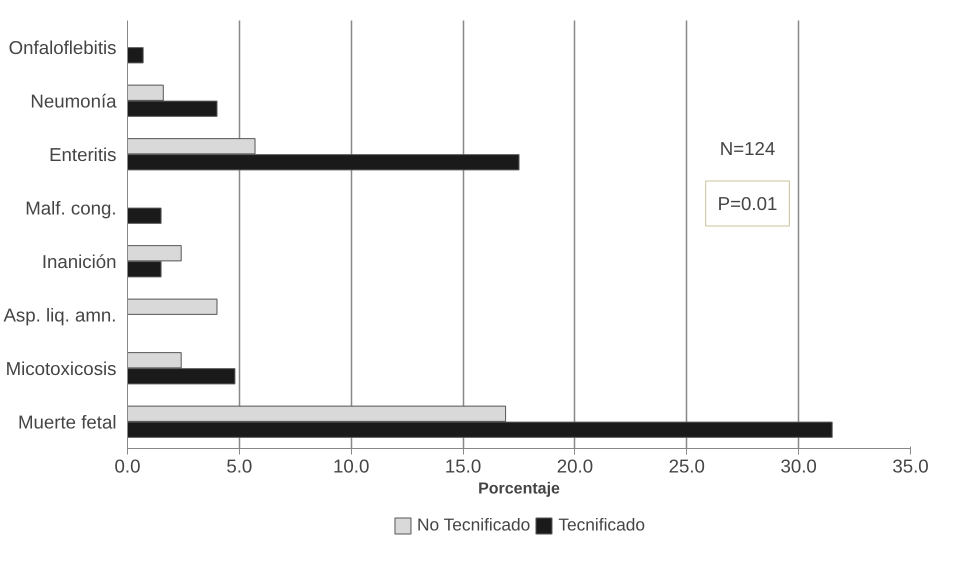  I want to click on y-tick-label: Micotoxicosis, so click(61, 368).